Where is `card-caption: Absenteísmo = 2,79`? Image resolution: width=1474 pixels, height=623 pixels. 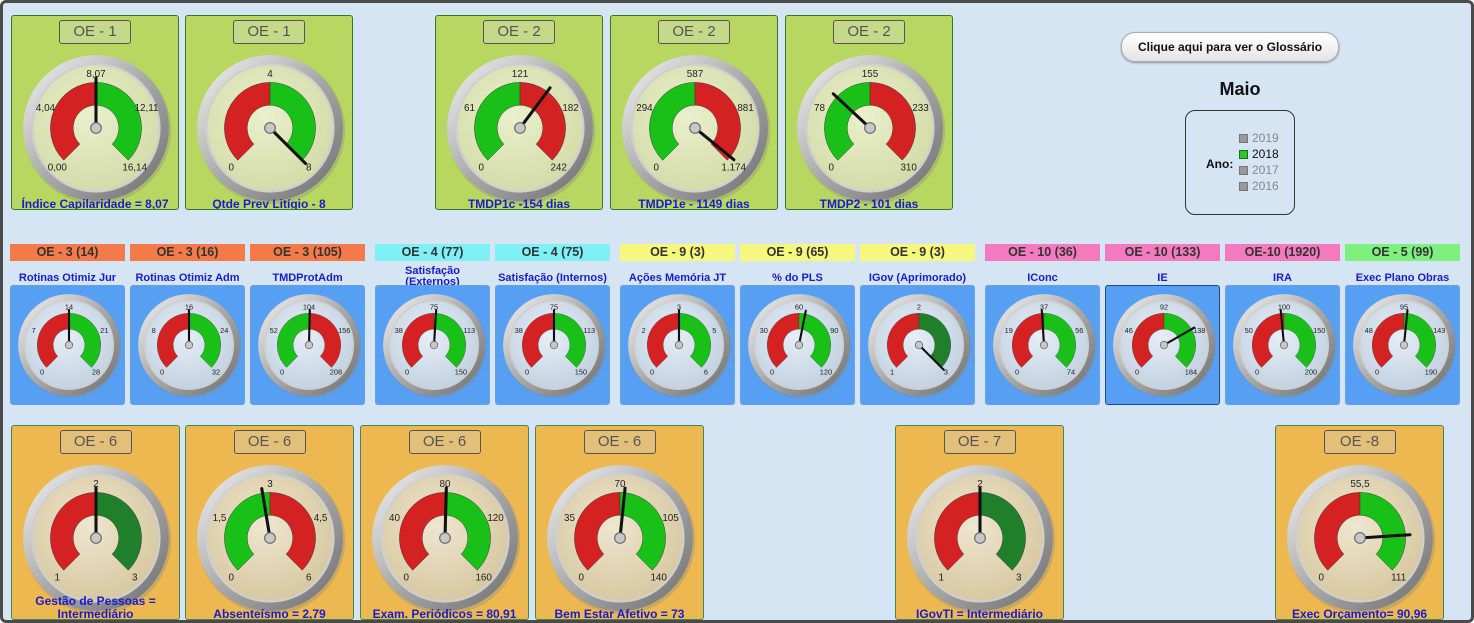
card-caption: Absenteísmo = 2,79 is located at coordinates (269, 614).